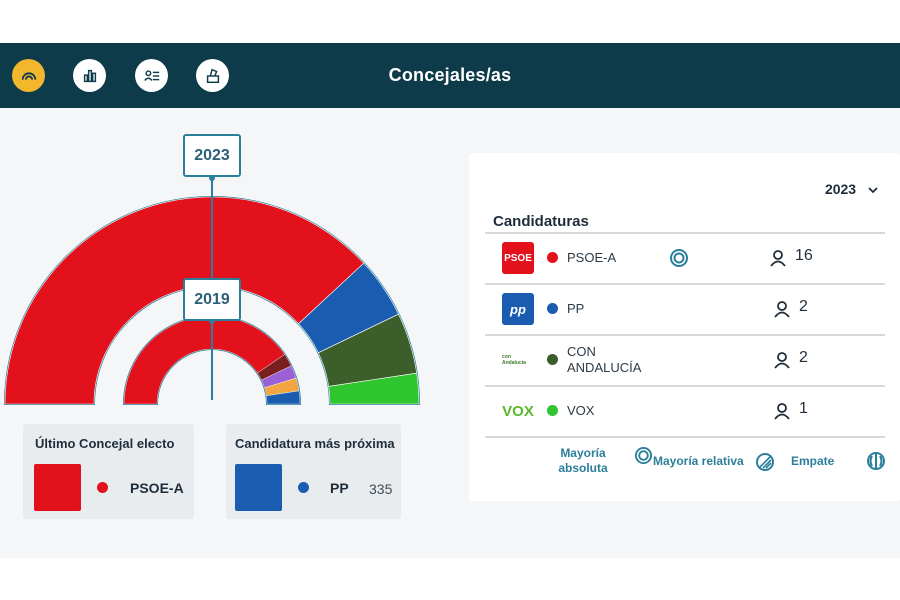 The height and width of the screenshot is (600, 900). Describe the element at coordinates (313, 471) in the screenshot. I see `next-candidate-card: Candidatura más próxima PP 335` at that location.